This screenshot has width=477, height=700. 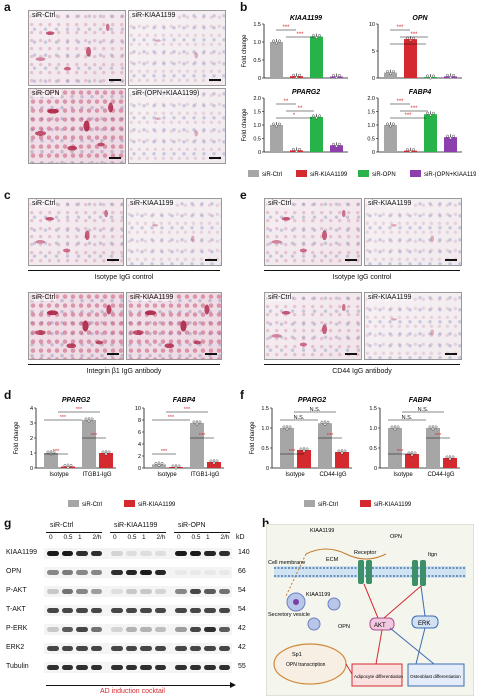 I want to click on micrograph-label: siR-KIAA1199, so click(x=152, y=203).